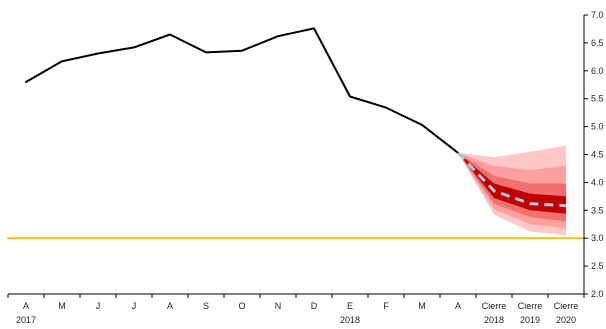 Image resolution: width=606 pixels, height=329 pixels. What do you see at coordinates (566, 320) in the screenshot?
I see `x-year-label: 2020` at bounding box center [566, 320].